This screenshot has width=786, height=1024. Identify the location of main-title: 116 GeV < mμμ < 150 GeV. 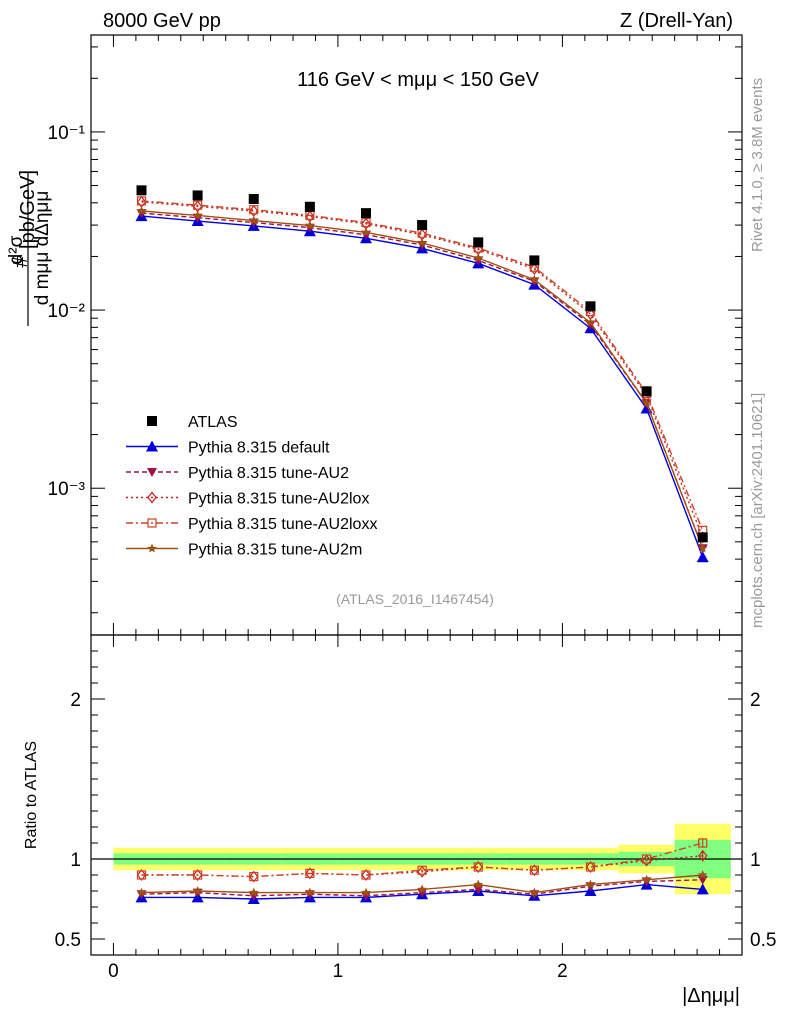
(418, 80).